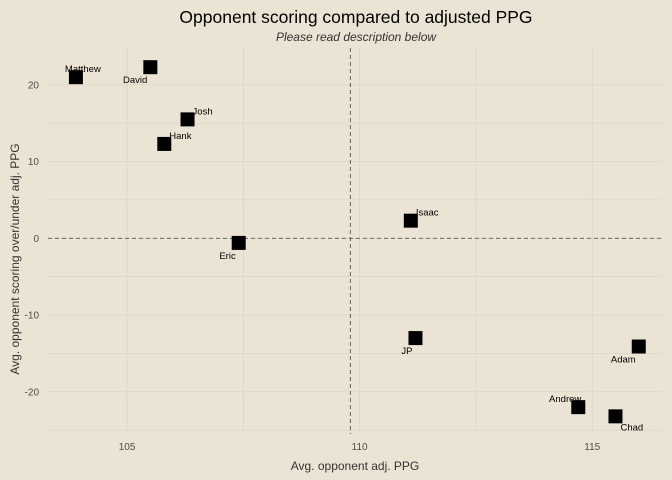  Describe the element at coordinates (355, 466) in the screenshot. I see `x-axis-title: Avg. opponent adj. PPG` at that location.